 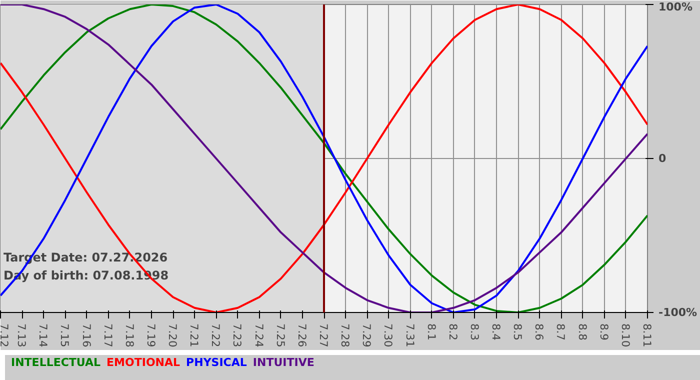 What do you see at coordinates (21, 336) in the screenshot?
I see `x-tick-label: 7.13` at bounding box center [21, 336].